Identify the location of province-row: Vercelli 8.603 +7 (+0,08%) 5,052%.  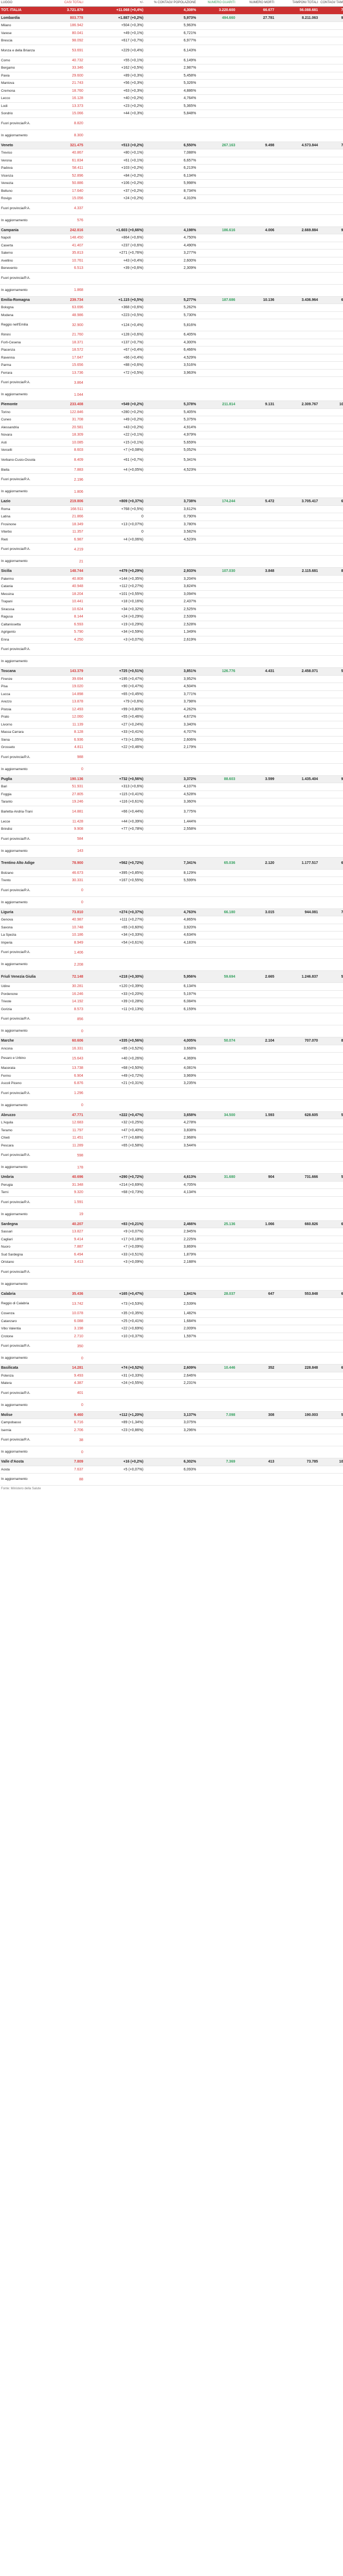
(171, 450).